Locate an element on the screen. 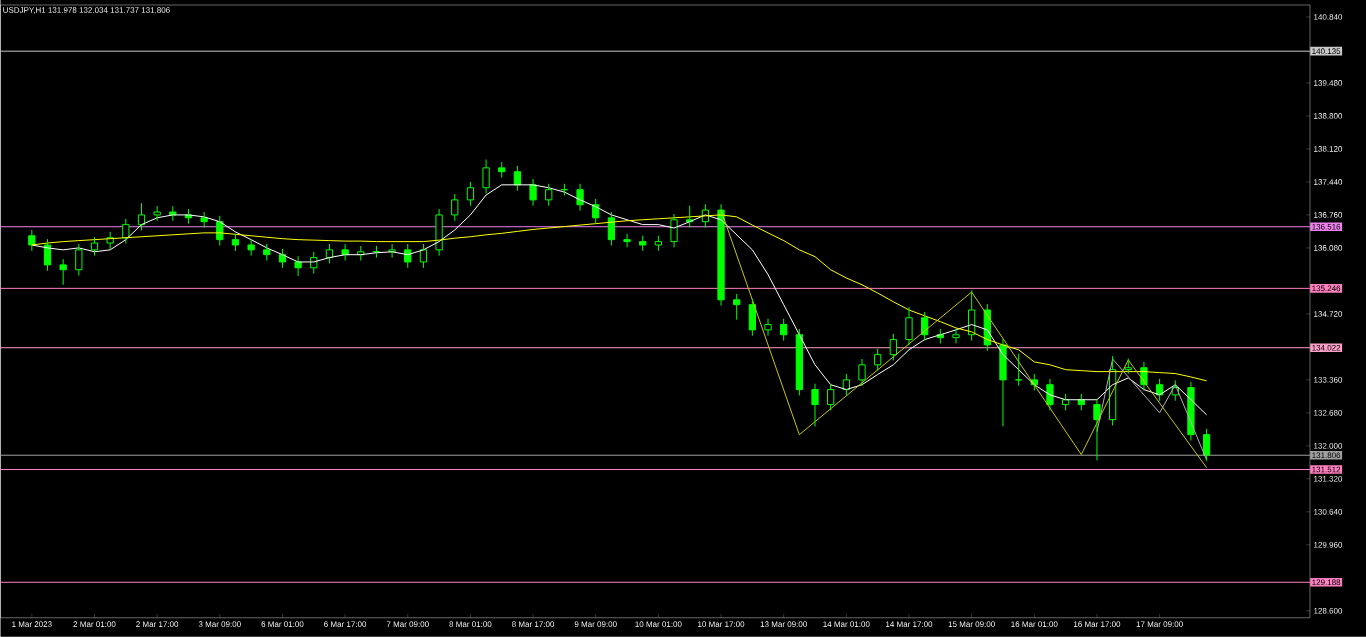 The width and height of the screenshot is (1366, 637). x-tick-label: 9 Mar 09:00 is located at coordinates (595, 624).